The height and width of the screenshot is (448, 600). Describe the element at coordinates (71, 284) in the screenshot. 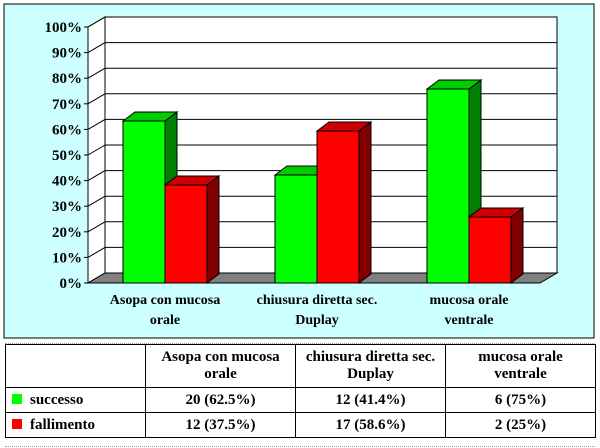

I see `y-tick-label: 0%` at that location.